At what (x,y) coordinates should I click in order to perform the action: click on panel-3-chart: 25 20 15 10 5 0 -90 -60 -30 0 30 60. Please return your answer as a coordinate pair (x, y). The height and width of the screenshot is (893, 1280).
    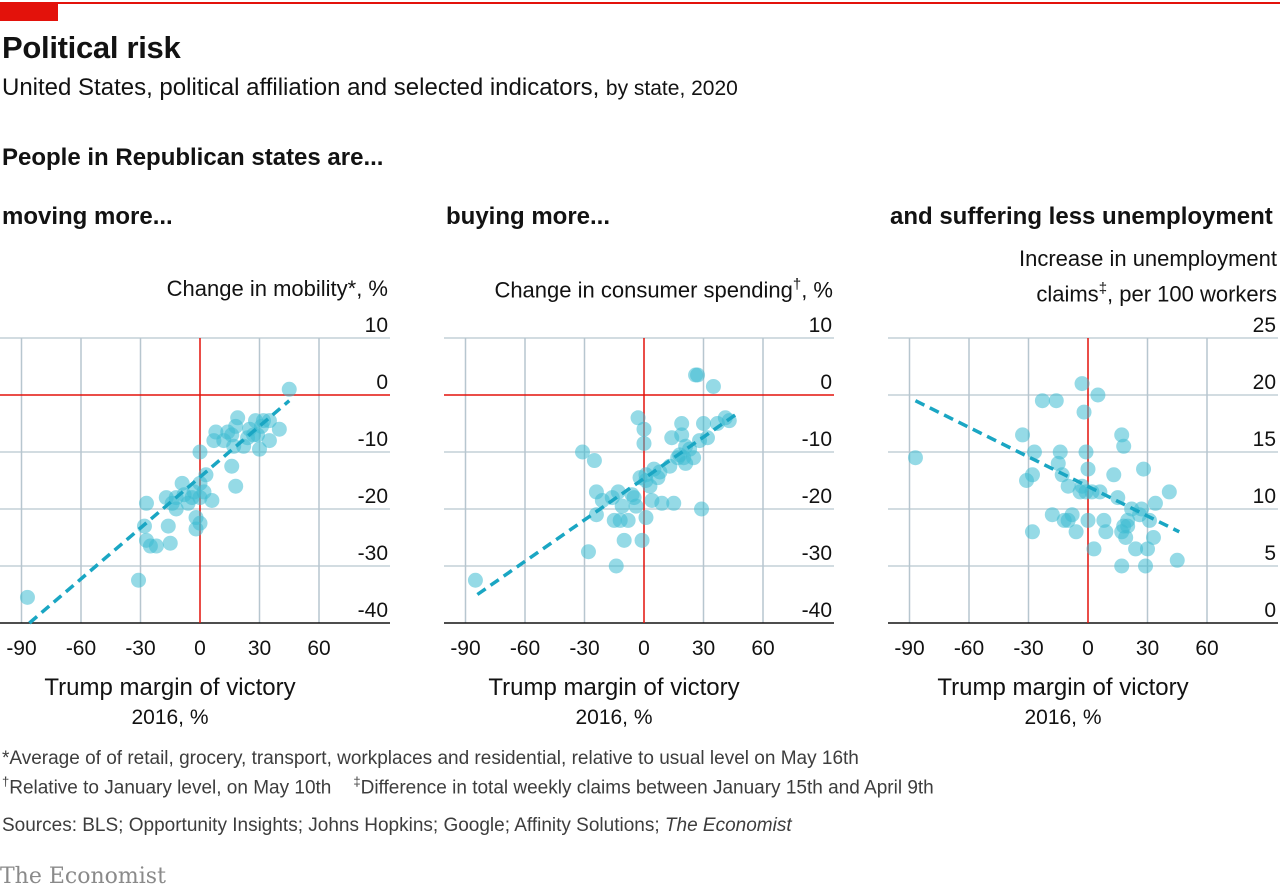
    Looking at the image, I should click on (1083, 487).